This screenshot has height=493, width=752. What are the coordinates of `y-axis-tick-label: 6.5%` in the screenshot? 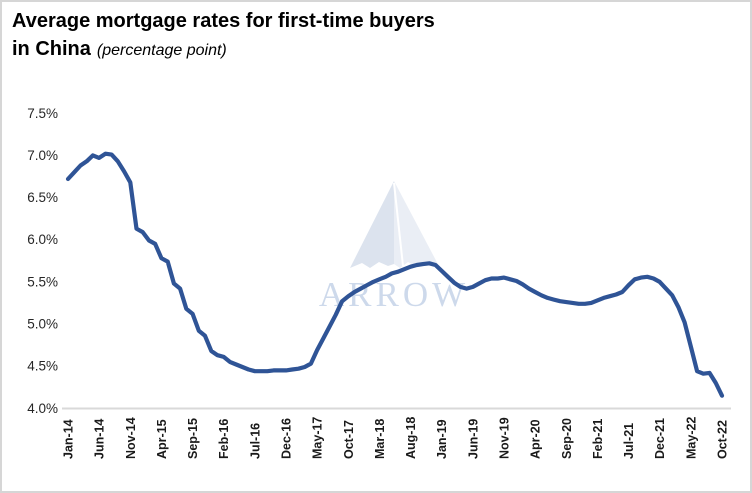 It's located at (42, 197).